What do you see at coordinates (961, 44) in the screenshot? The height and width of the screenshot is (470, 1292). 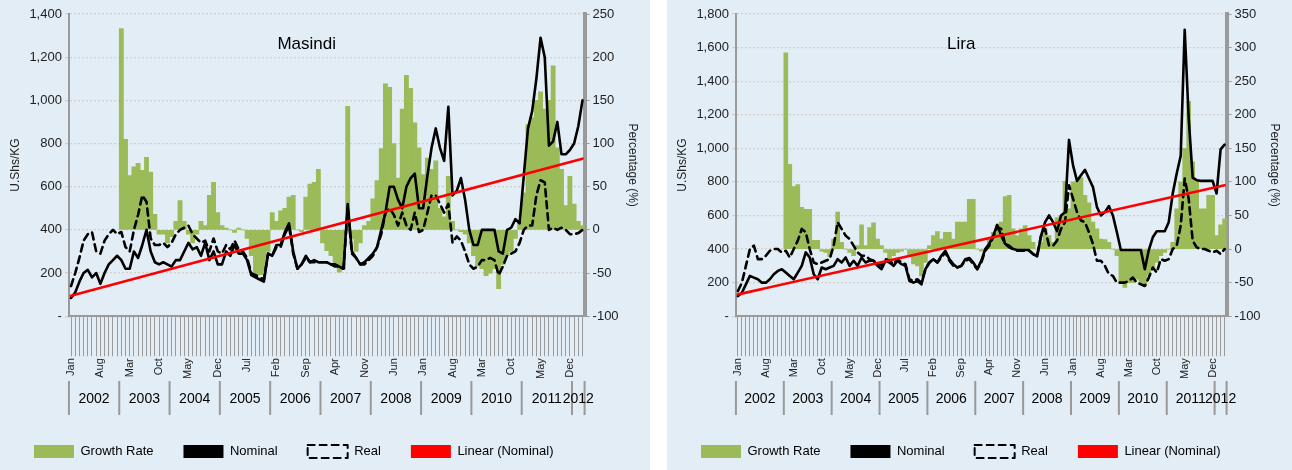 I see `text: Lira` at bounding box center [961, 44].